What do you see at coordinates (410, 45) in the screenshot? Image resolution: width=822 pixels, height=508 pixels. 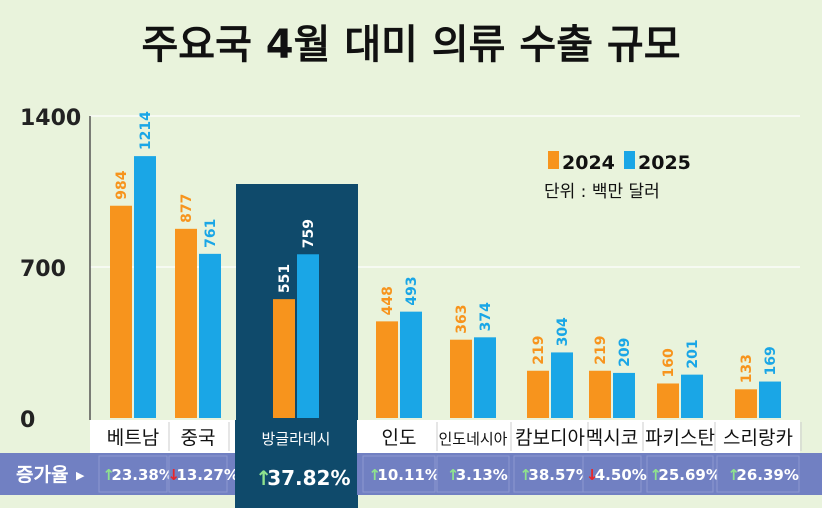 I see `chart-title: 주요국 4월 대미 의류 수출 규모` at bounding box center [410, 45].